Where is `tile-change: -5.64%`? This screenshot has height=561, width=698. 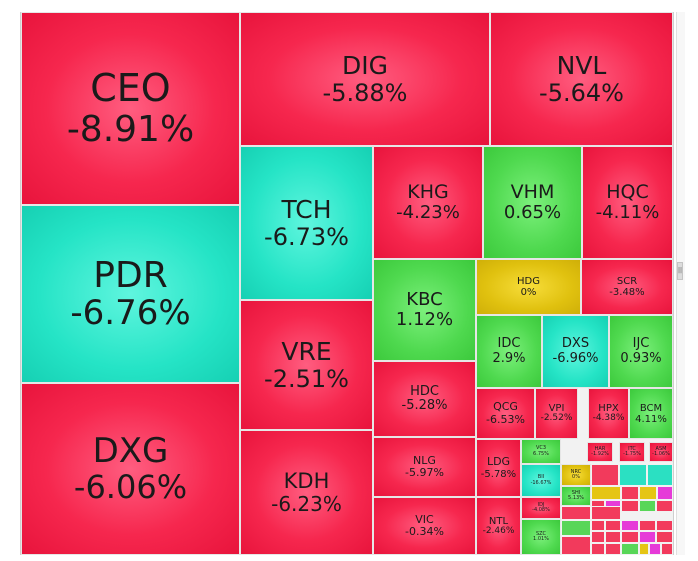
tile-change: -5.64% is located at coordinates (581, 92).